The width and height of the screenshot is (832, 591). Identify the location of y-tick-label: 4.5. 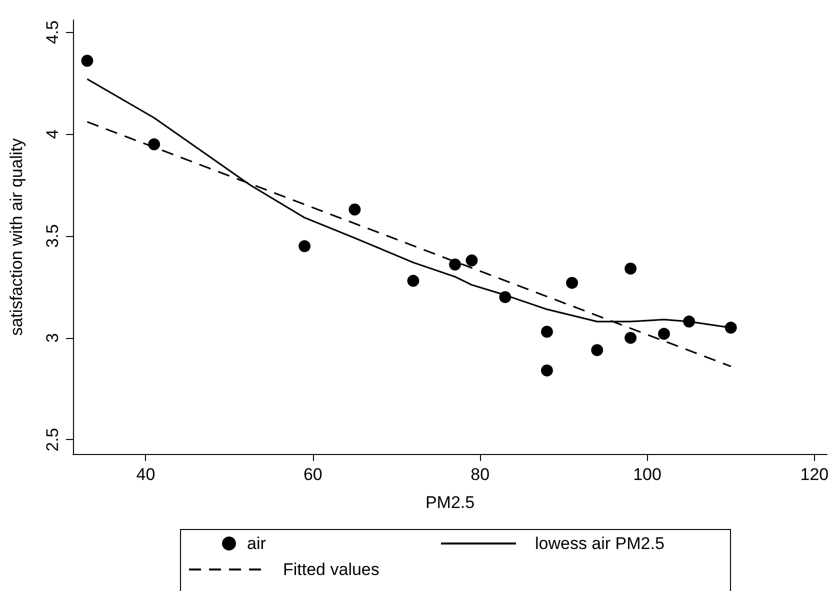
(52, 32).